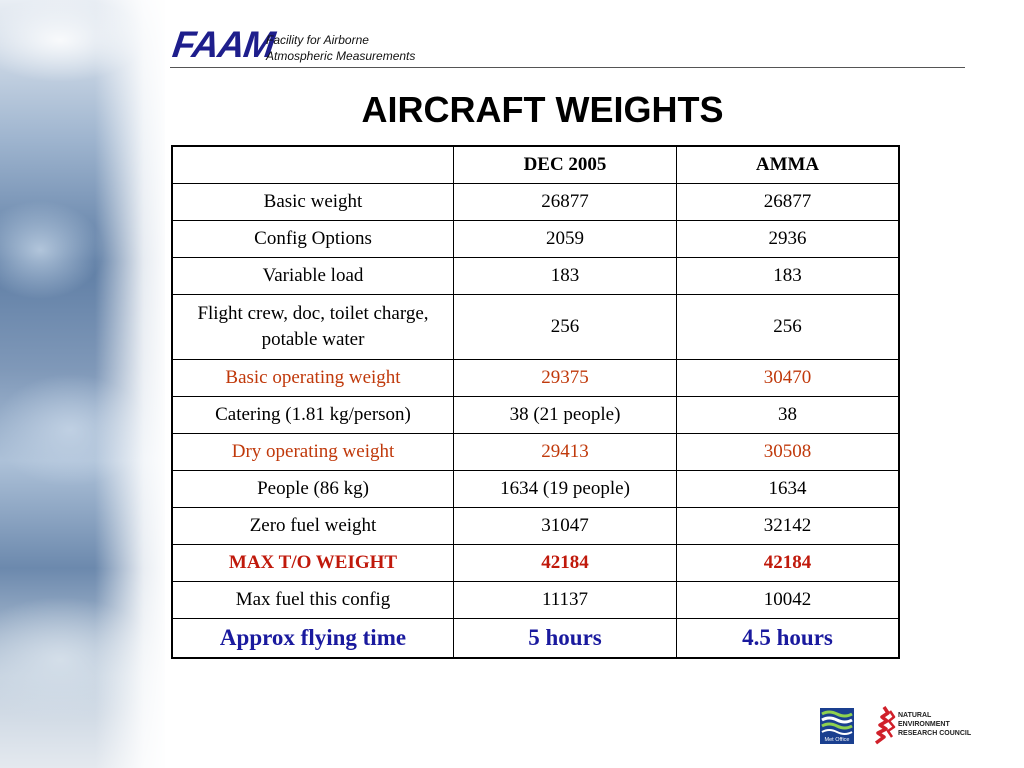 Image resolution: width=1024 pixels, height=768 pixels. What do you see at coordinates (341, 56) in the screenshot?
I see `tagline-line-2: Atmospheric Measurements` at bounding box center [341, 56].